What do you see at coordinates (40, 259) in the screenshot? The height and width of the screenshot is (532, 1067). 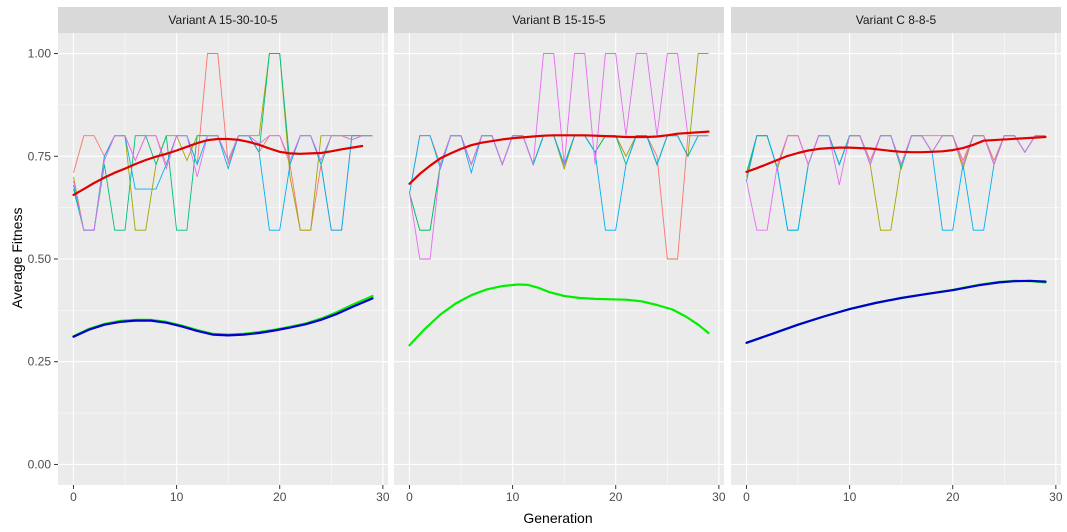 I see `y-tick-label: 0.50` at bounding box center [40, 259].